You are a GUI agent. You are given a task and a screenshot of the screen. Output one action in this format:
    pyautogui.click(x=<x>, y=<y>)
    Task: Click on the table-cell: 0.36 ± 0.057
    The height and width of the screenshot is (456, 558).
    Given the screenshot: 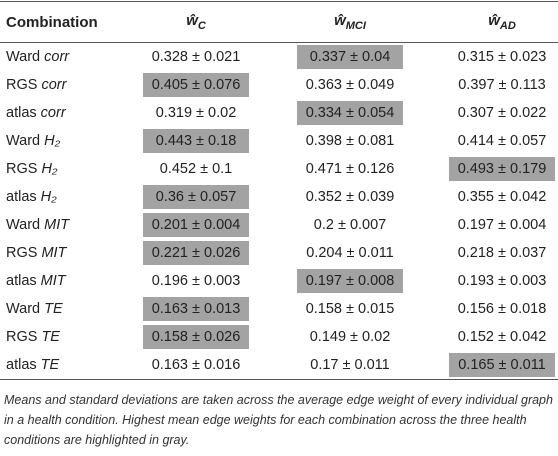 What is the action you would take?
    pyautogui.click(x=196, y=197)
    